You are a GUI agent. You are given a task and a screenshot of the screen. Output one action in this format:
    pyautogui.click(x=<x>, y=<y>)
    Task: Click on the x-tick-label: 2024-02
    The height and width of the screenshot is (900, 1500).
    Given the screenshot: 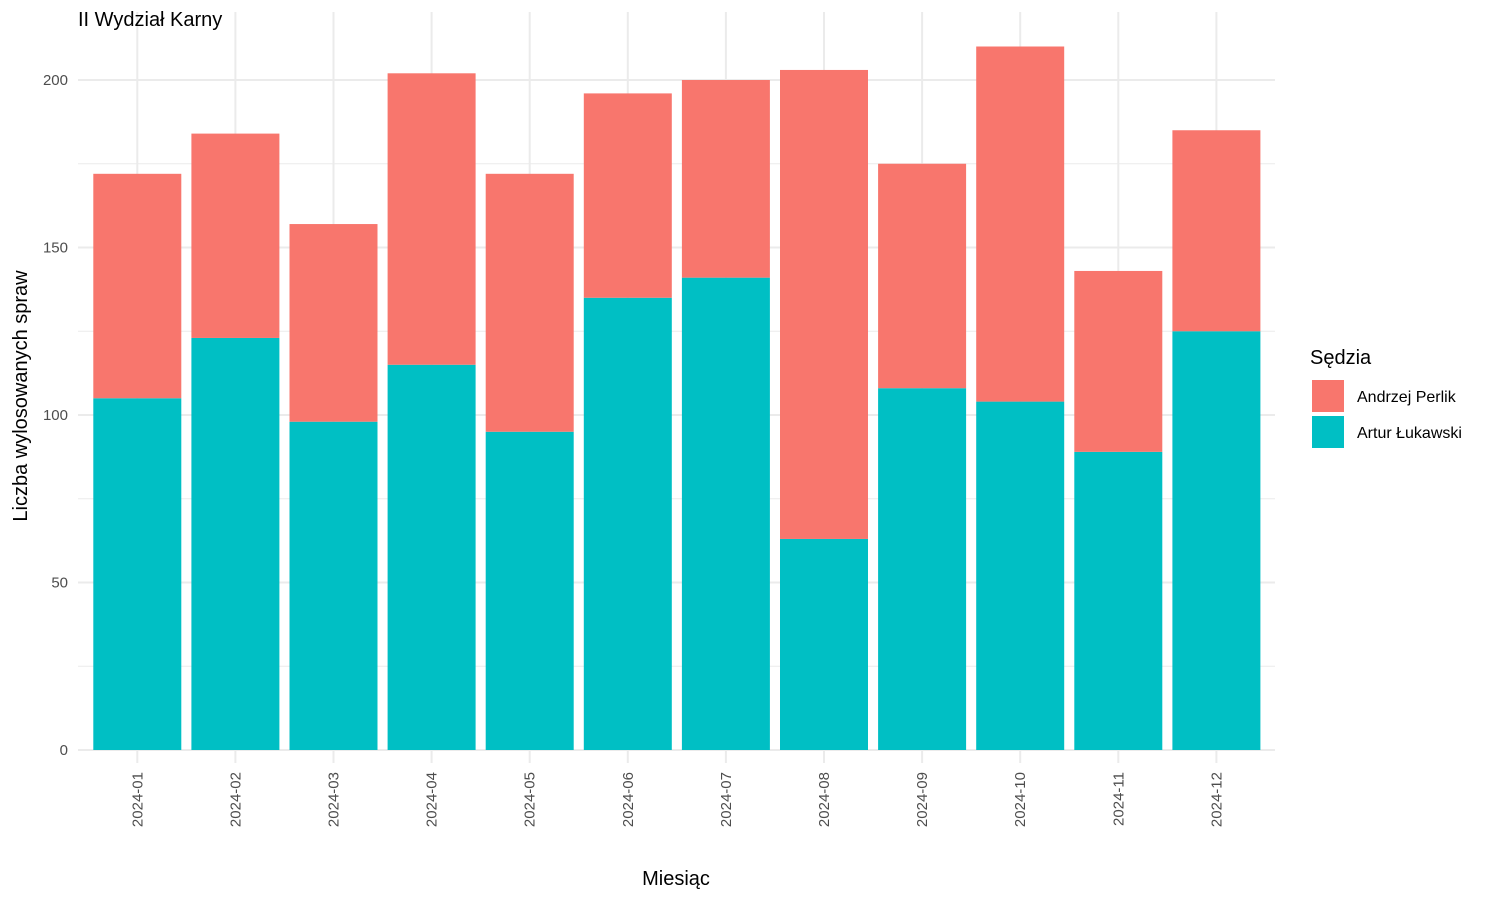 What is the action you would take?
    pyautogui.click(x=235, y=799)
    